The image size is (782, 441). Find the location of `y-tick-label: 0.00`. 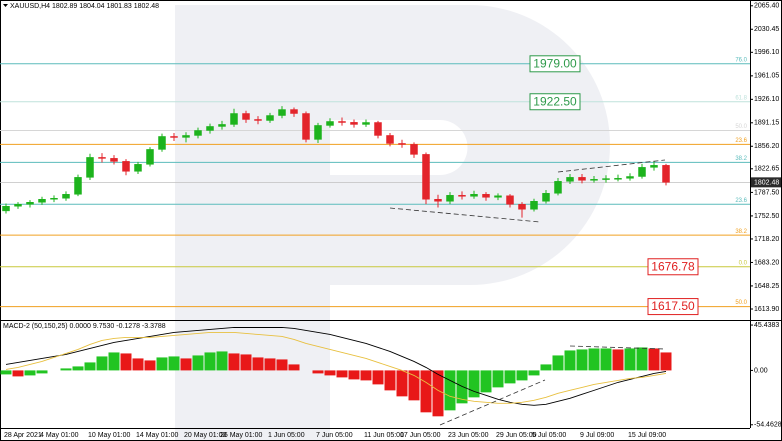

y-tick-label: 0.00 is located at coordinates (761, 370).